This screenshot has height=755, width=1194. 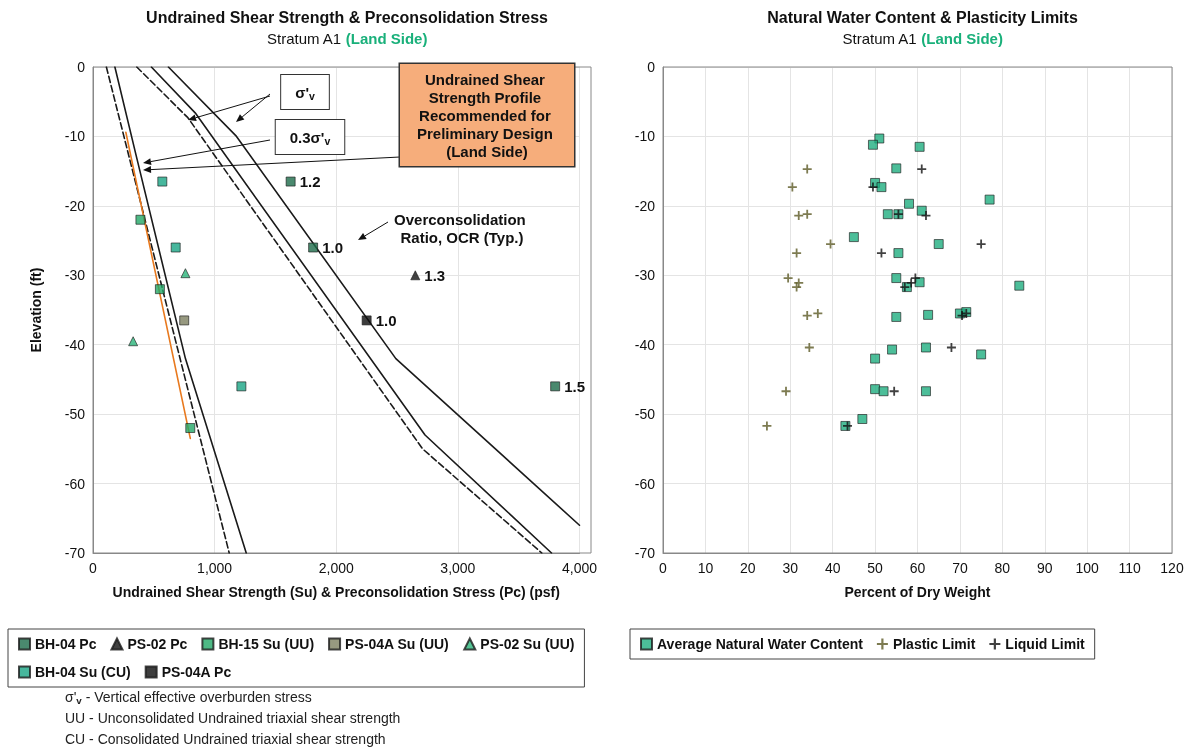 What do you see at coordinates (1045, 644) in the screenshot?
I see `legend-label: Liquid Limit` at bounding box center [1045, 644].